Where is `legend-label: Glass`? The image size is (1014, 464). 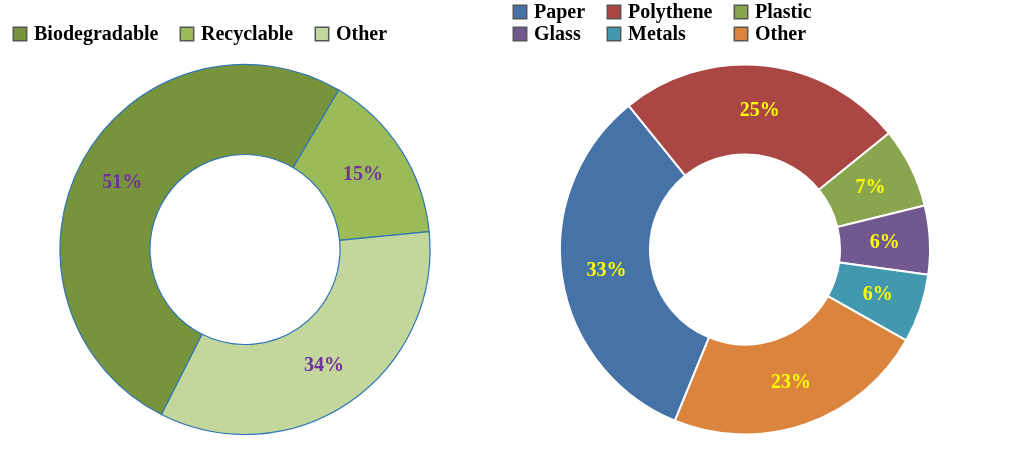
legend-label: Glass is located at coordinates (557, 33).